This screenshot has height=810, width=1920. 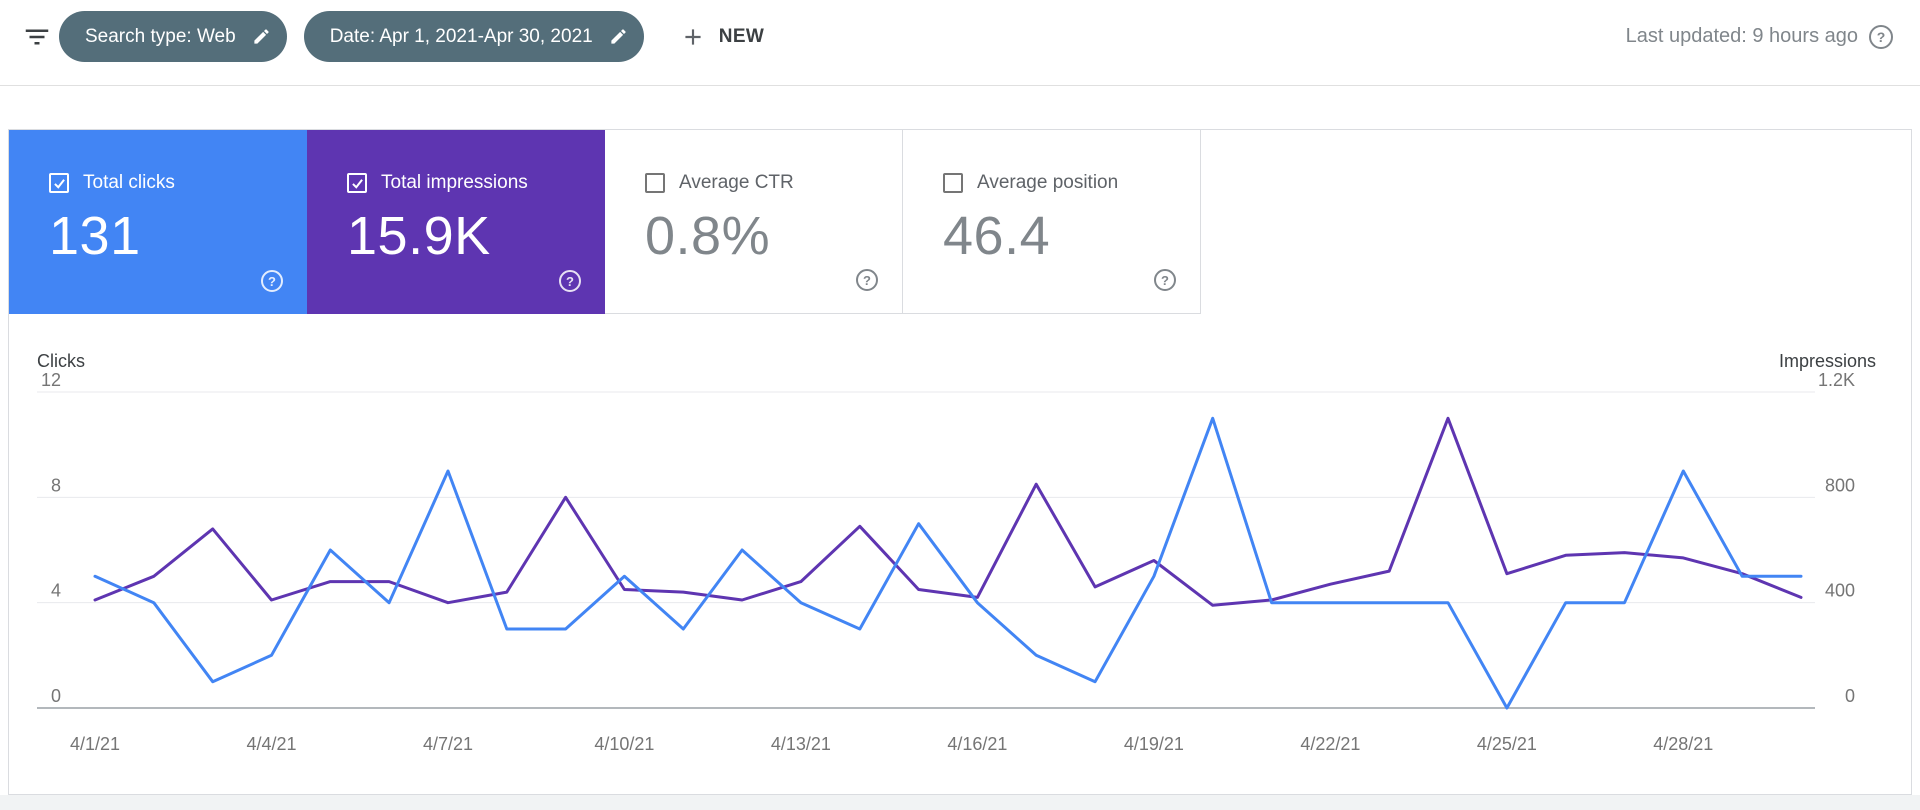 What do you see at coordinates (1048, 182) in the screenshot?
I see `metric-label: Average position` at bounding box center [1048, 182].